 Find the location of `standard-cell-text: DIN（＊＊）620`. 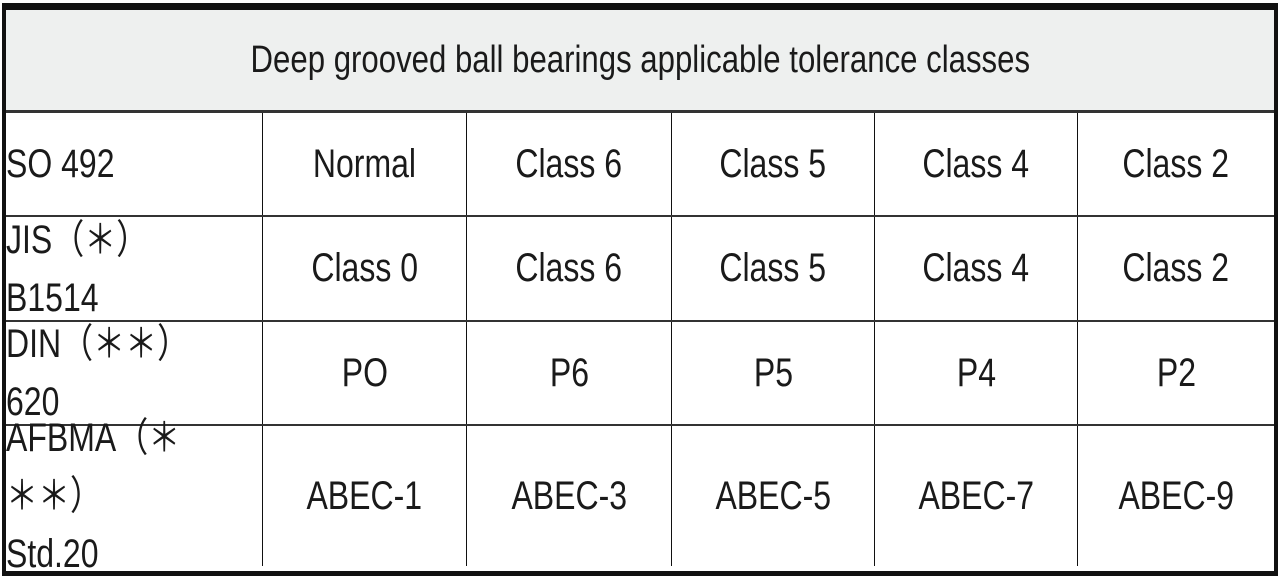

standard-cell-text: DIN（＊＊）620 is located at coordinates (98, 373).